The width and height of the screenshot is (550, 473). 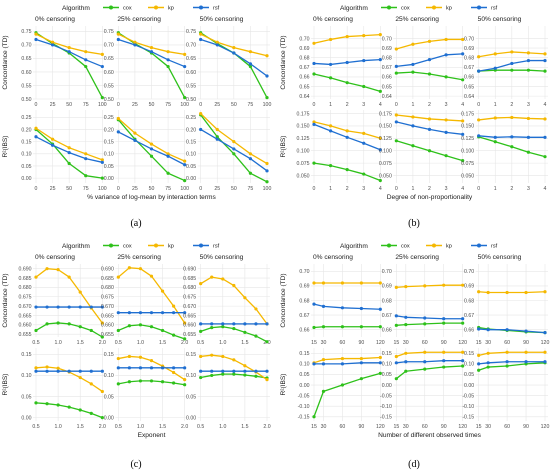 I want to click on y-tick-label: 0.175, so click(x=467, y=114).